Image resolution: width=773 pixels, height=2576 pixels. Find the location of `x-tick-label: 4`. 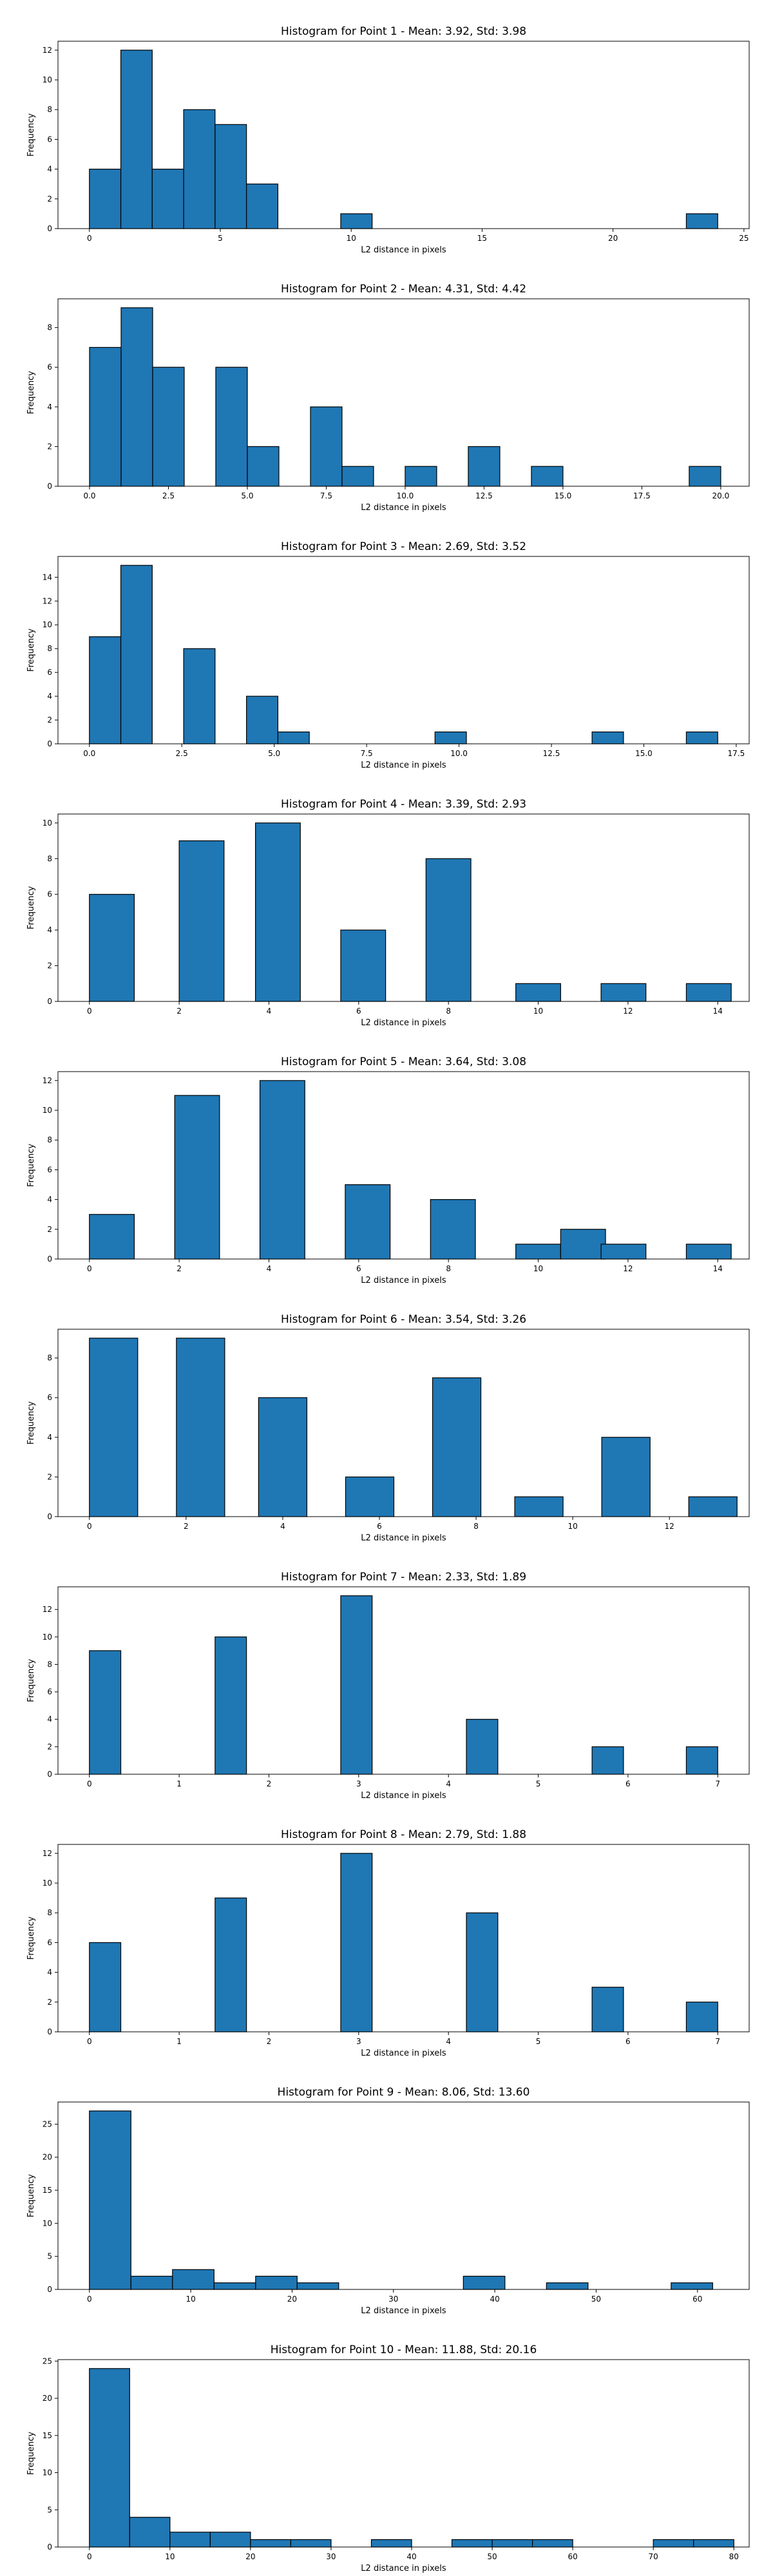

x-tick-label: 4 is located at coordinates (269, 1011).